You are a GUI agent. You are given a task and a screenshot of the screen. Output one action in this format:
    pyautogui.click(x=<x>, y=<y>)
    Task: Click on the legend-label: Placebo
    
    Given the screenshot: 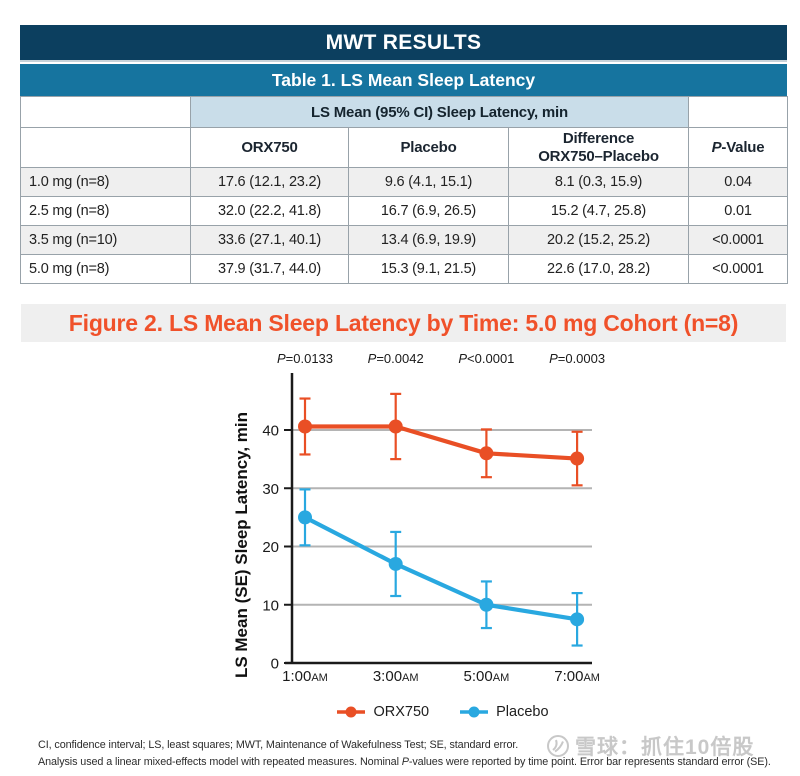 What is the action you would take?
    pyautogui.click(x=522, y=712)
    